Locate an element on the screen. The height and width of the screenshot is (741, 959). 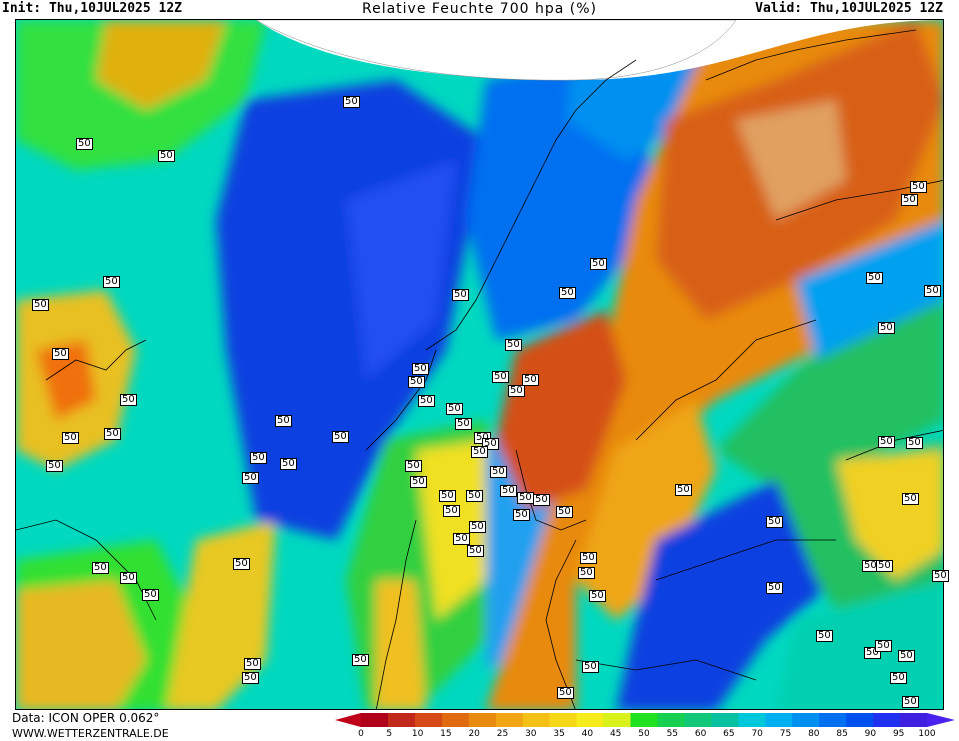
legend-tick-label: 30 is located at coordinates (531, 734).